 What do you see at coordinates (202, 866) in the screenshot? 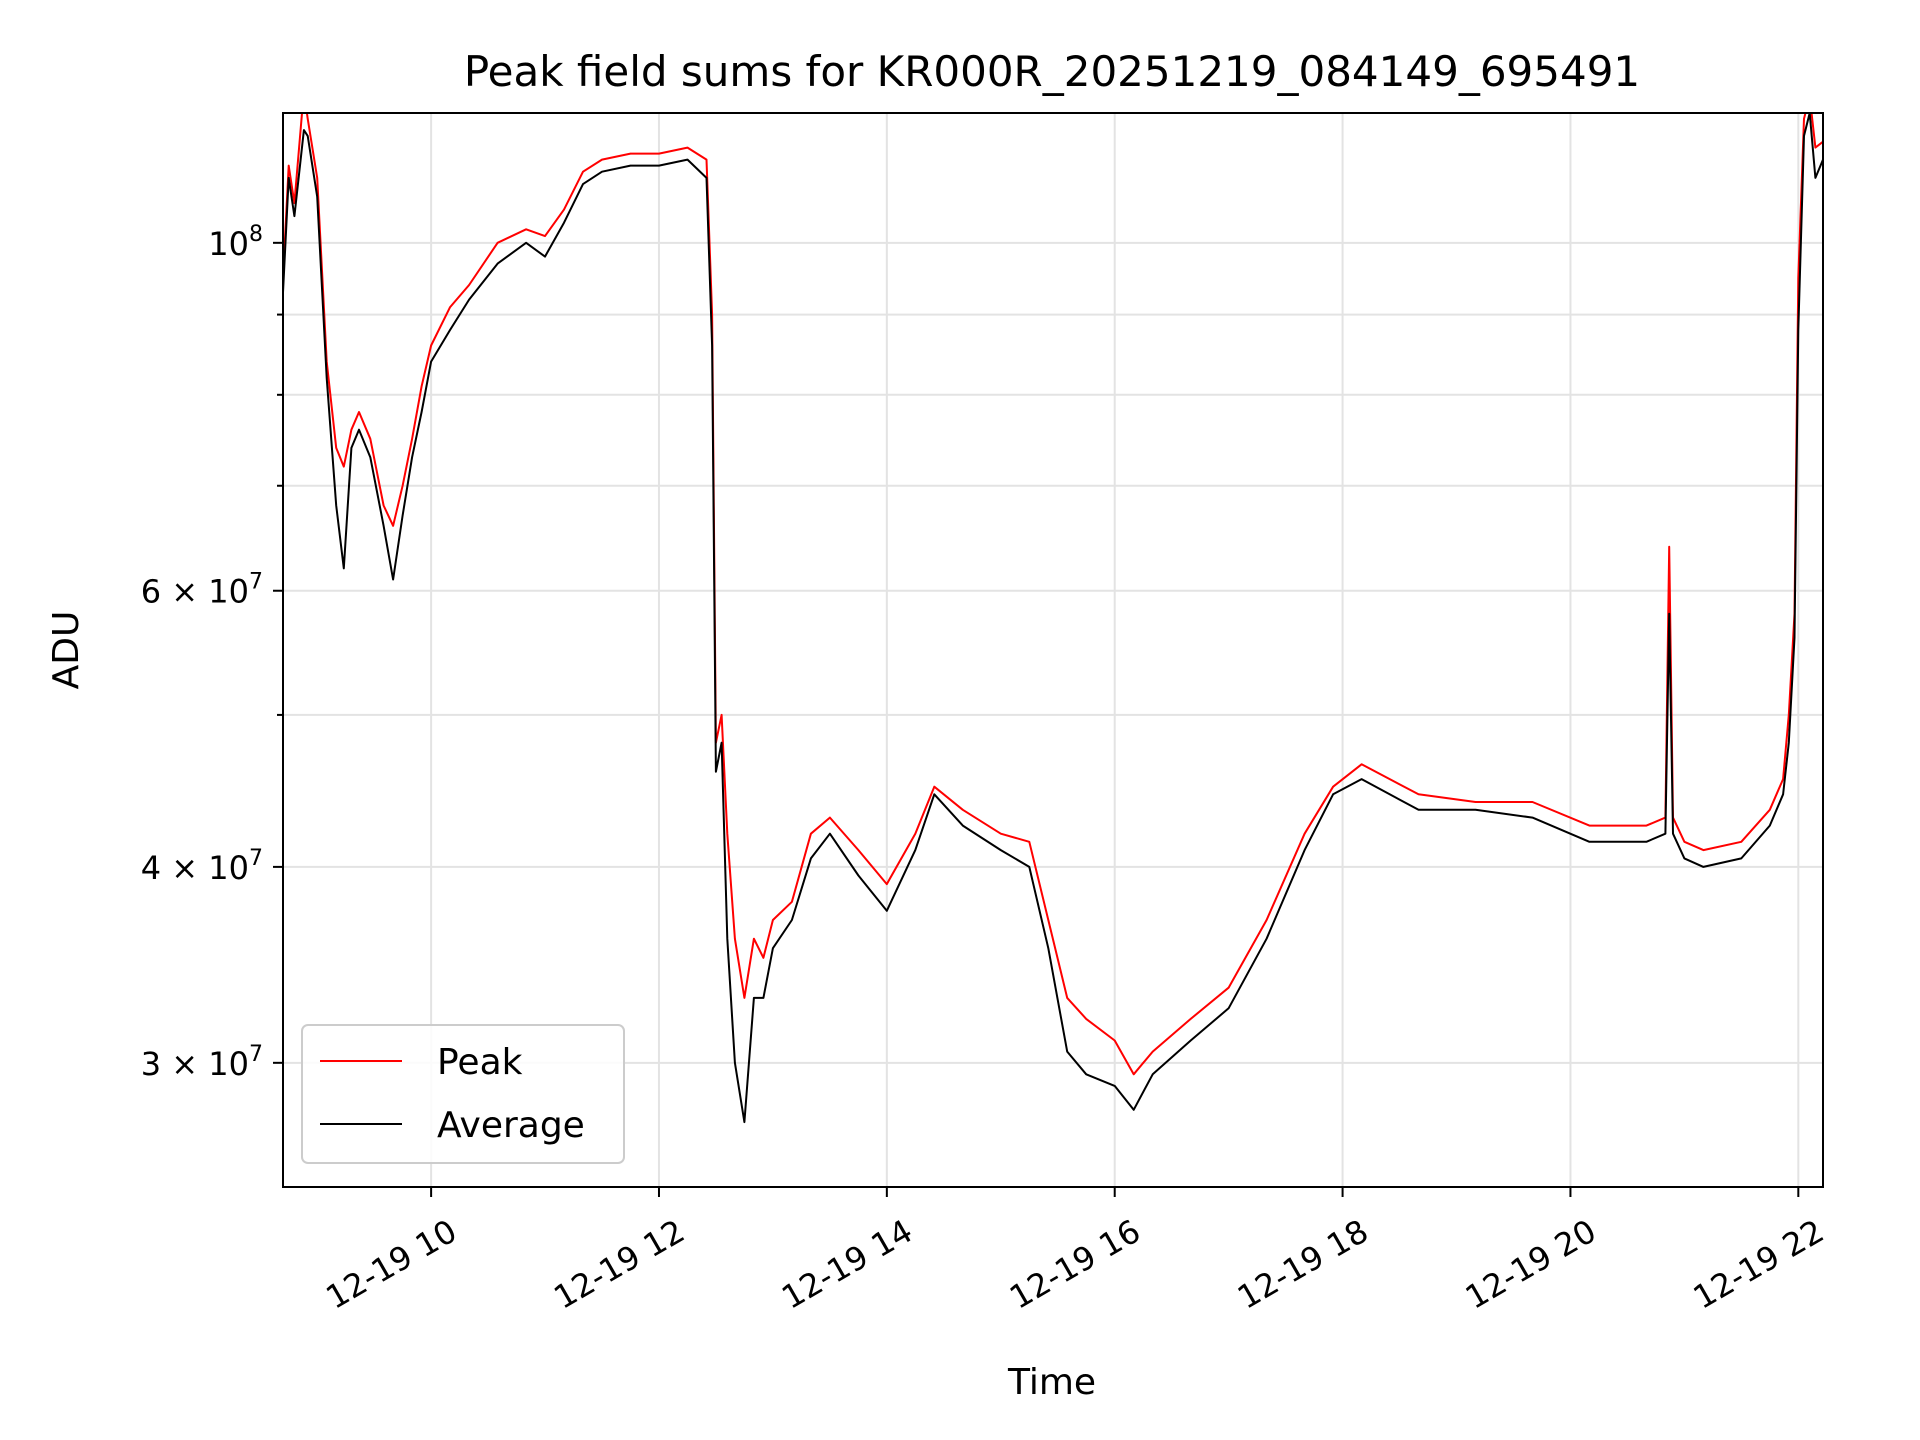
I see `y-tick-label-4-10-7: 4 × 107` at bounding box center [202, 866].